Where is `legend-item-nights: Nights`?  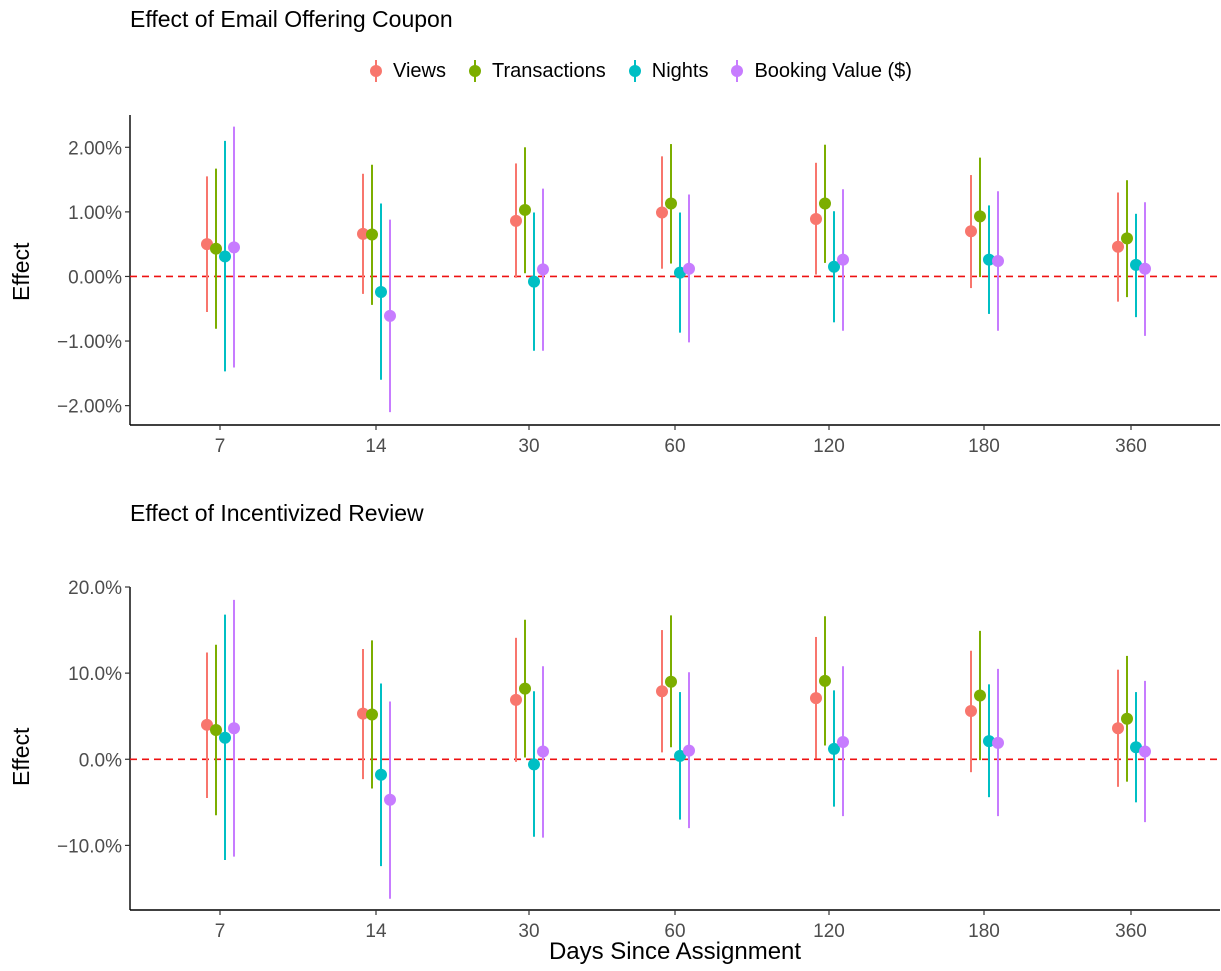 legend-item-nights: Nights is located at coordinates (666, 71).